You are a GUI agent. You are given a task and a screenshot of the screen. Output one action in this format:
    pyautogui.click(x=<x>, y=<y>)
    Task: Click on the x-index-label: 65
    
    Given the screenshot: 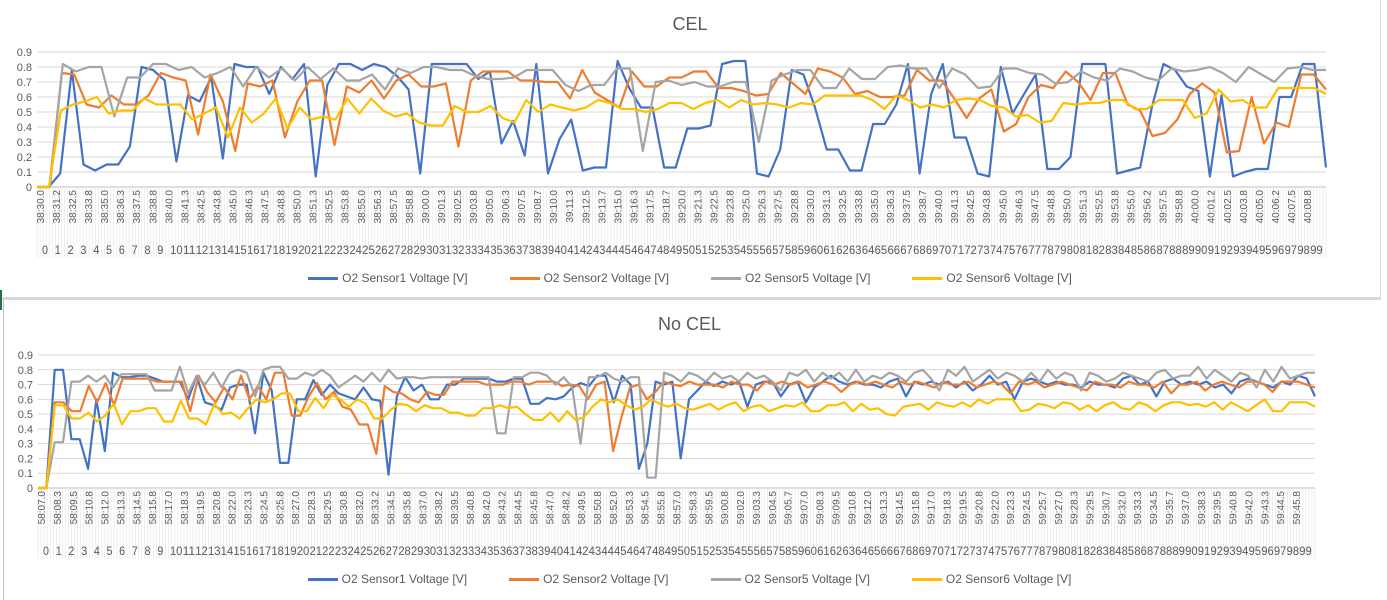 What is the action you would take?
    pyautogui.click(x=874, y=552)
    